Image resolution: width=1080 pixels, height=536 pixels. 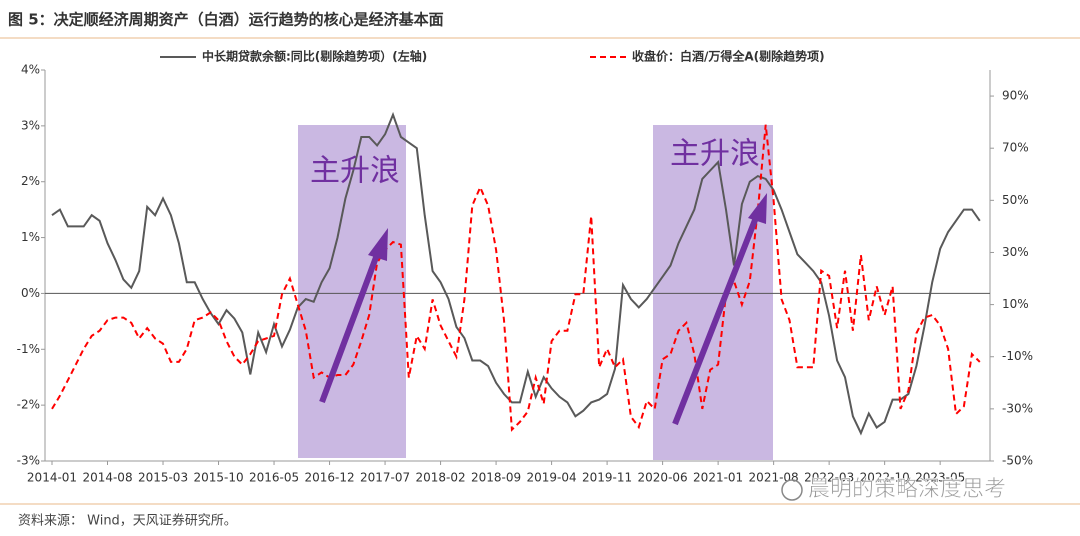 What do you see at coordinates (385, 478) in the screenshot?
I see `x-tick-label: 2017-07` at bounding box center [385, 478].